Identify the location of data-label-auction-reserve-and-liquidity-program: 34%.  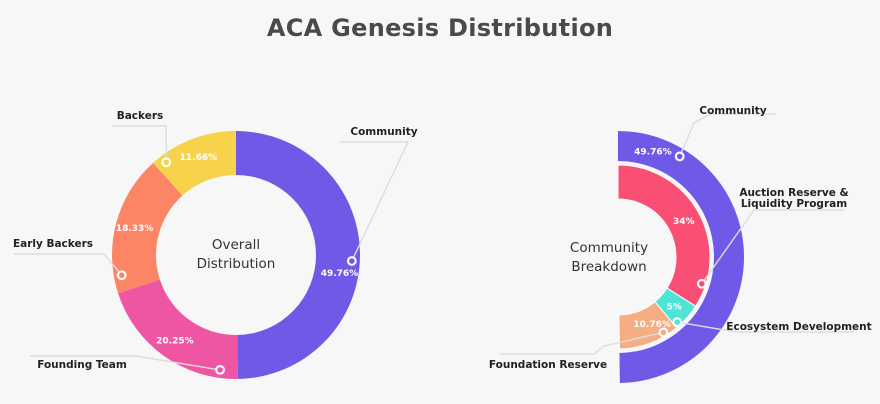
(684, 222).